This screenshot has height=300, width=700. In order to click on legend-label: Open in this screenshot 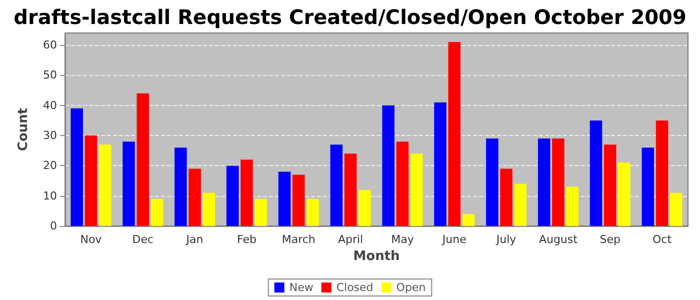, I will do `click(411, 287)`.